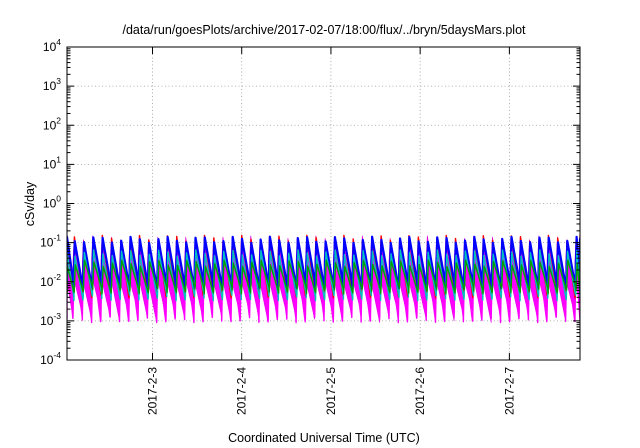 The image size is (640, 448). Describe the element at coordinates (324, 438) in the screenshot. I see `x-axis-label: Coordinated Universal Time (UTC)` at that location.